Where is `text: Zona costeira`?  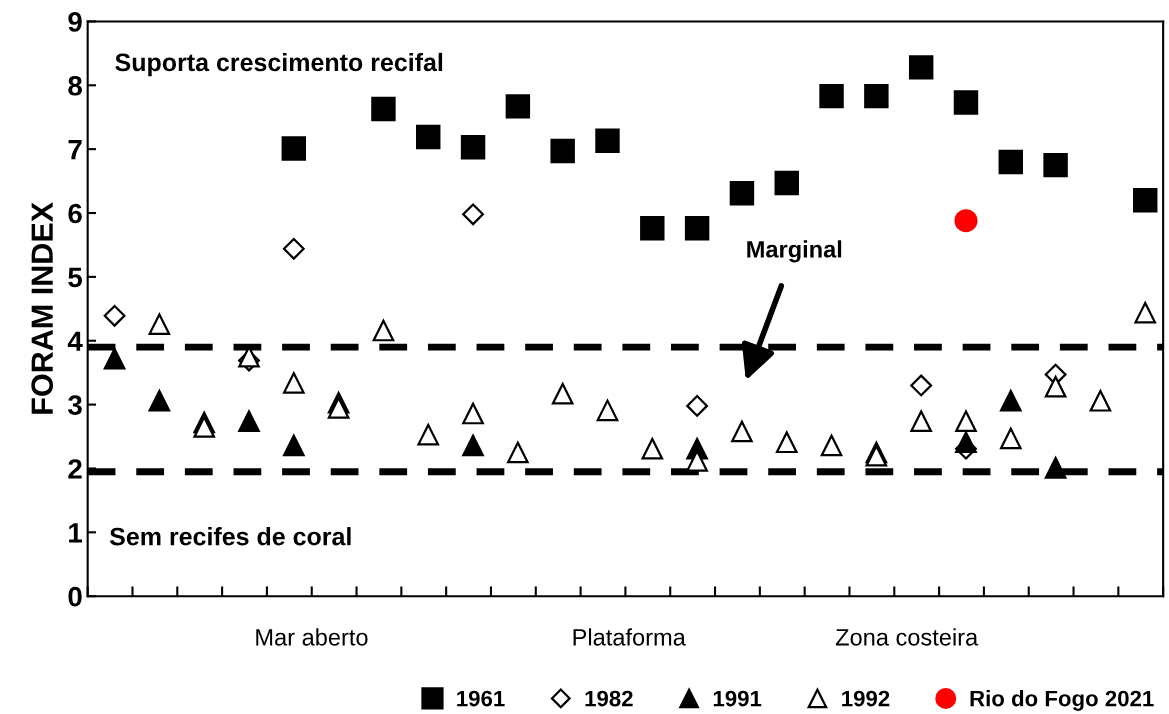 text: Zona costeira is located at coordinates (907, 637).